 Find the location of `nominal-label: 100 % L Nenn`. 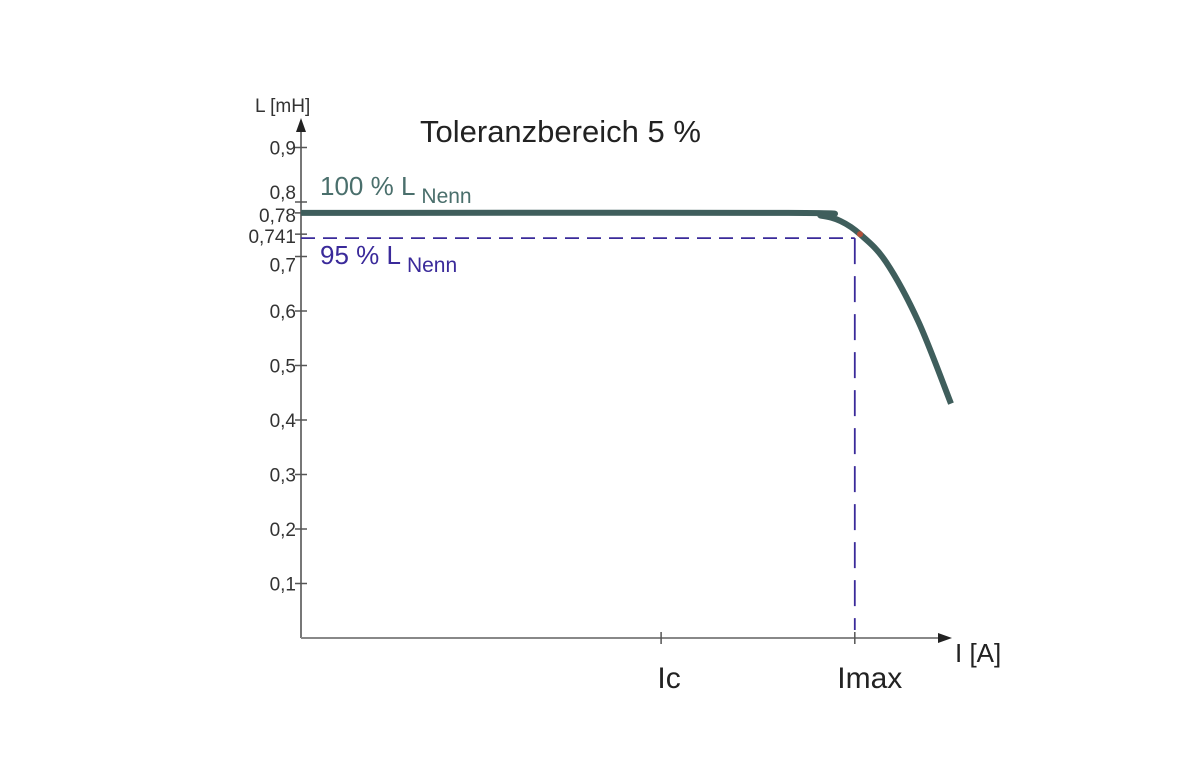

nominal-label: 100 % L Nenn is located at coordinates (396, 189).